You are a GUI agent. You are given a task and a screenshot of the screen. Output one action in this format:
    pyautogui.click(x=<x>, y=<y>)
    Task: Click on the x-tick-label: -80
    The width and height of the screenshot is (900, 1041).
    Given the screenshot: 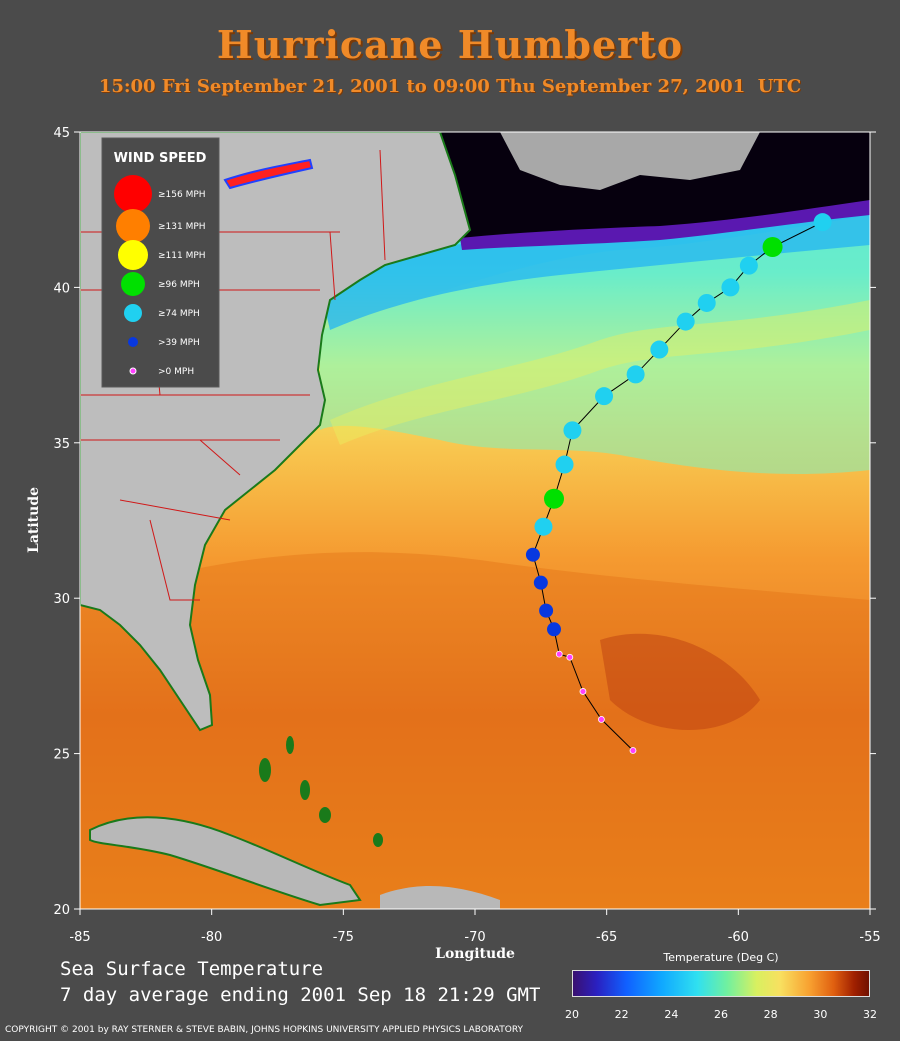 What is the action you would take?
    pyautogui.click(x=211, y=937)
    